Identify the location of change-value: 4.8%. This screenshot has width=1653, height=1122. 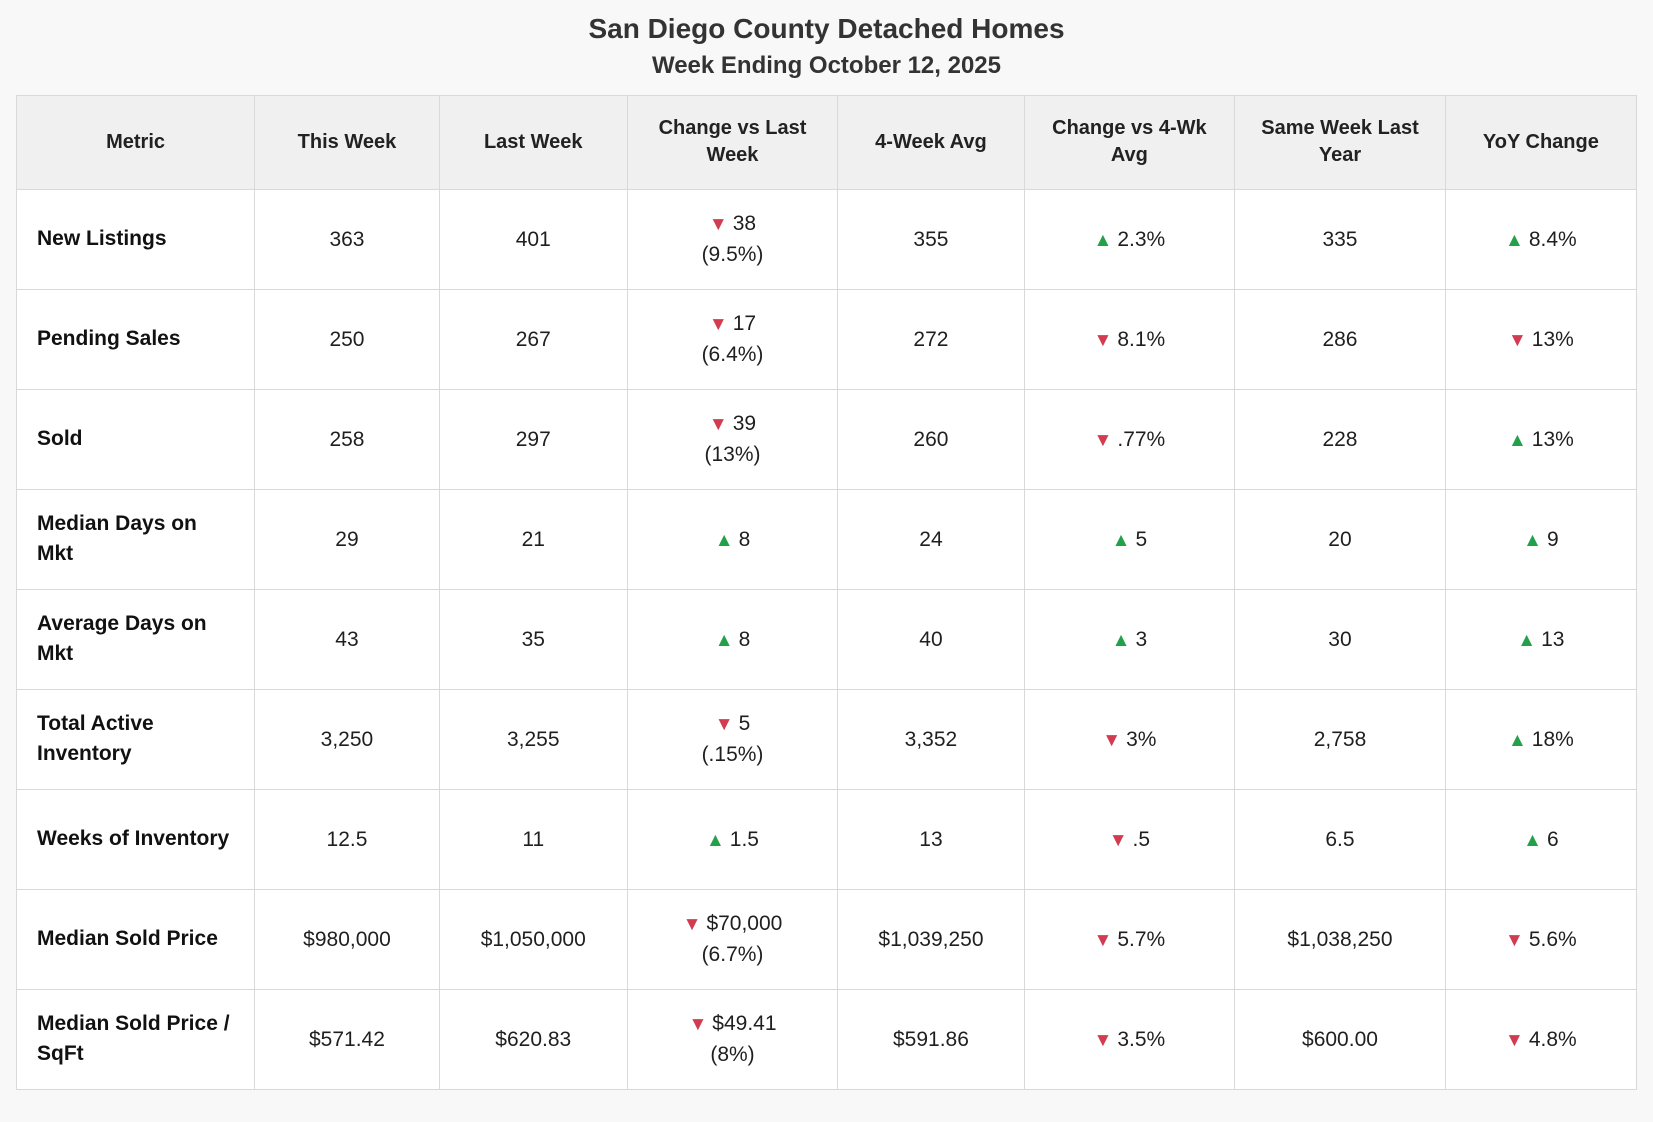
(1552, 1039).